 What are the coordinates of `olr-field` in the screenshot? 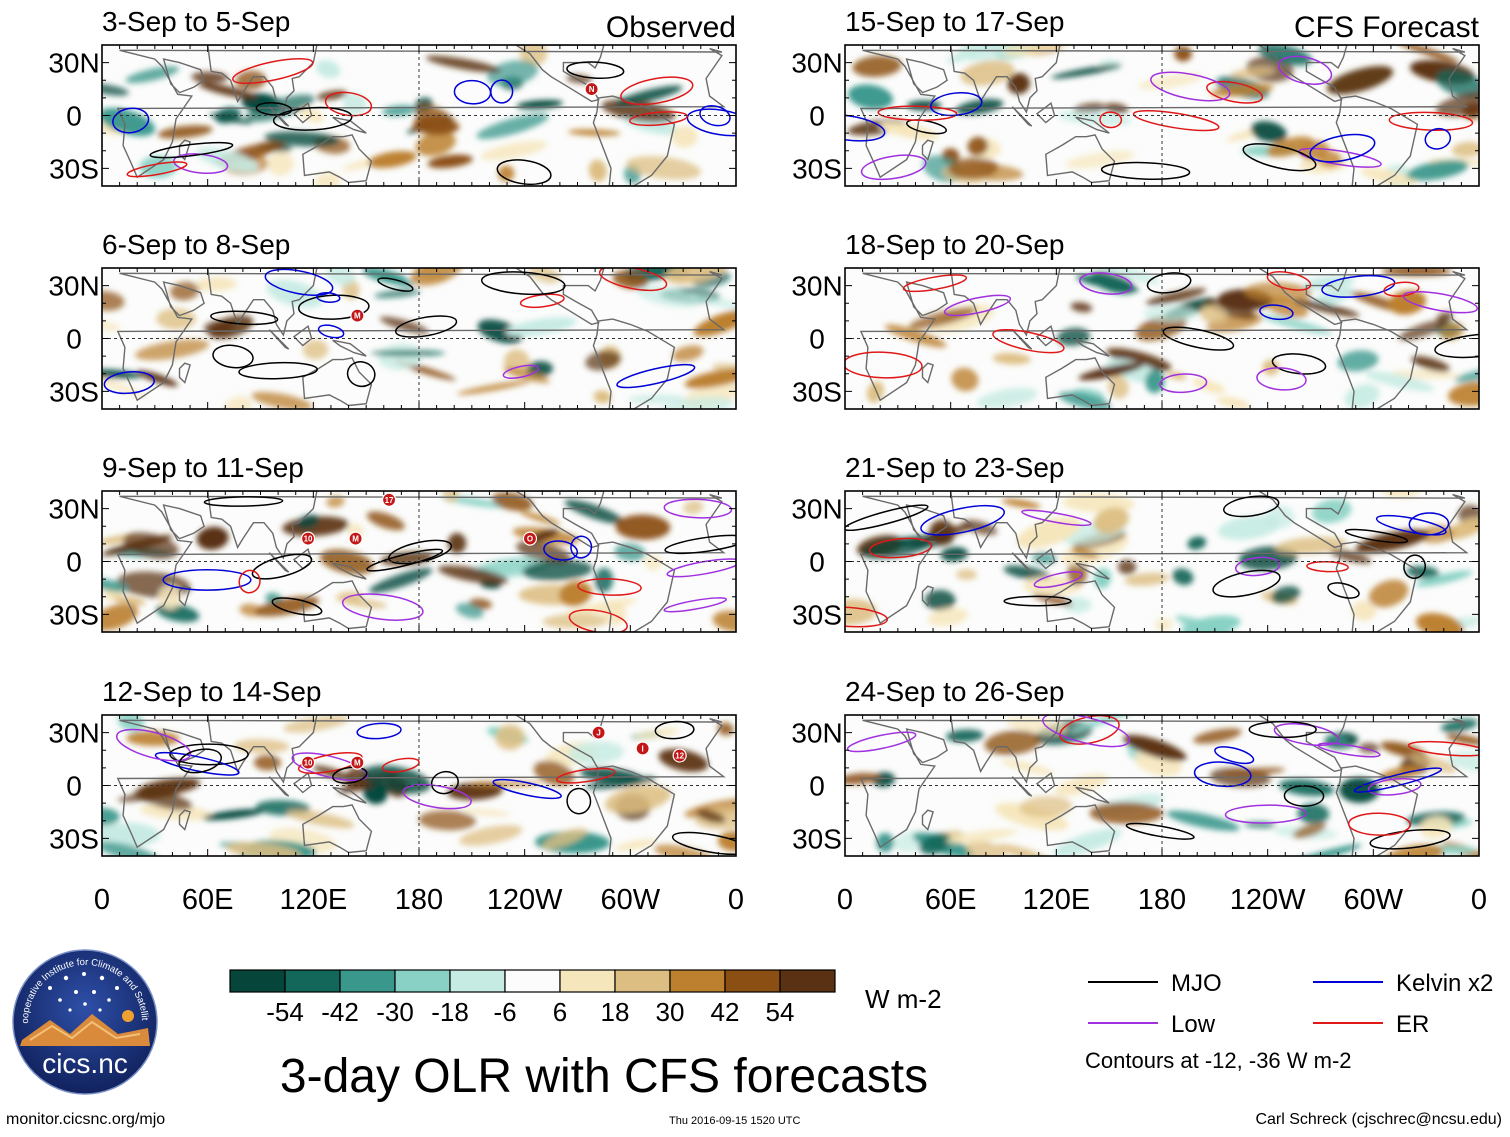 It's located at (1162, 115).